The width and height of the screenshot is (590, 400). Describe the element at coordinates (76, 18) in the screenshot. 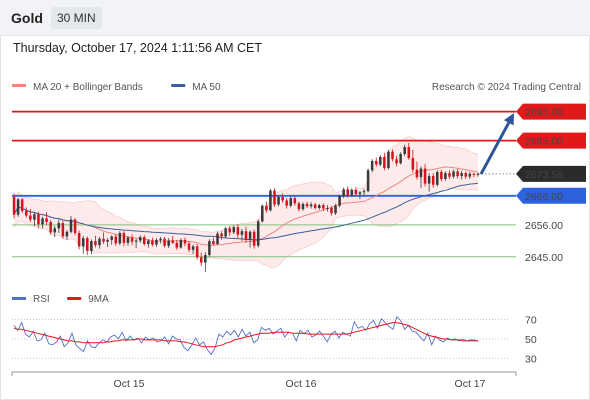

I see `timeframe-badge: 30 MIN` at that location.